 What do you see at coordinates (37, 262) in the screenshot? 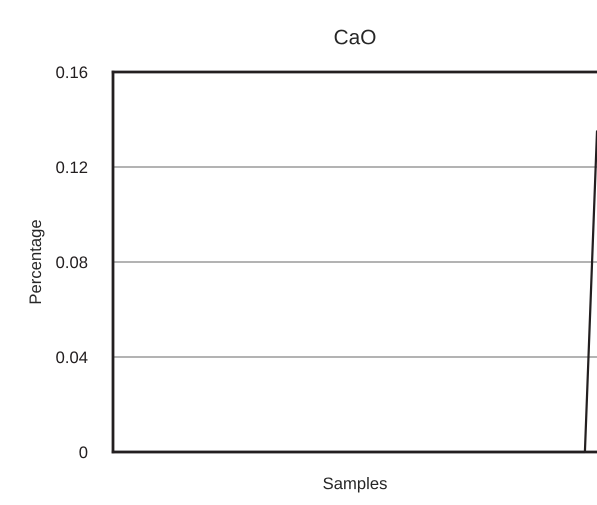
I see `y-axis-title: Percentage` at bounding box center [37, 262].